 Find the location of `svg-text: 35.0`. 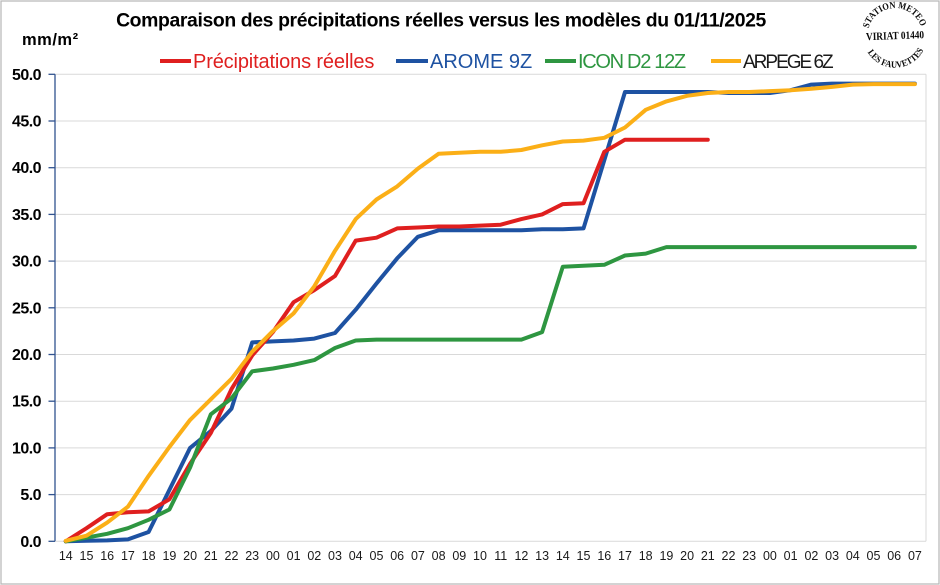

svg-text: 35.0 is located at coordinates (27, 215).